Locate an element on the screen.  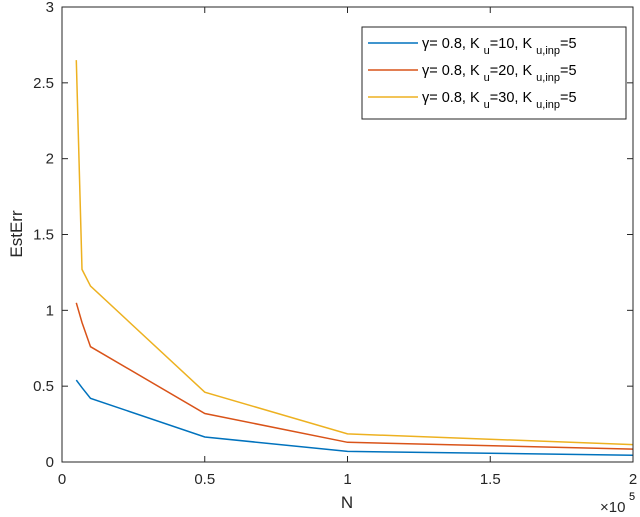
svg-text: 5 is located at coordinates (632, 497).